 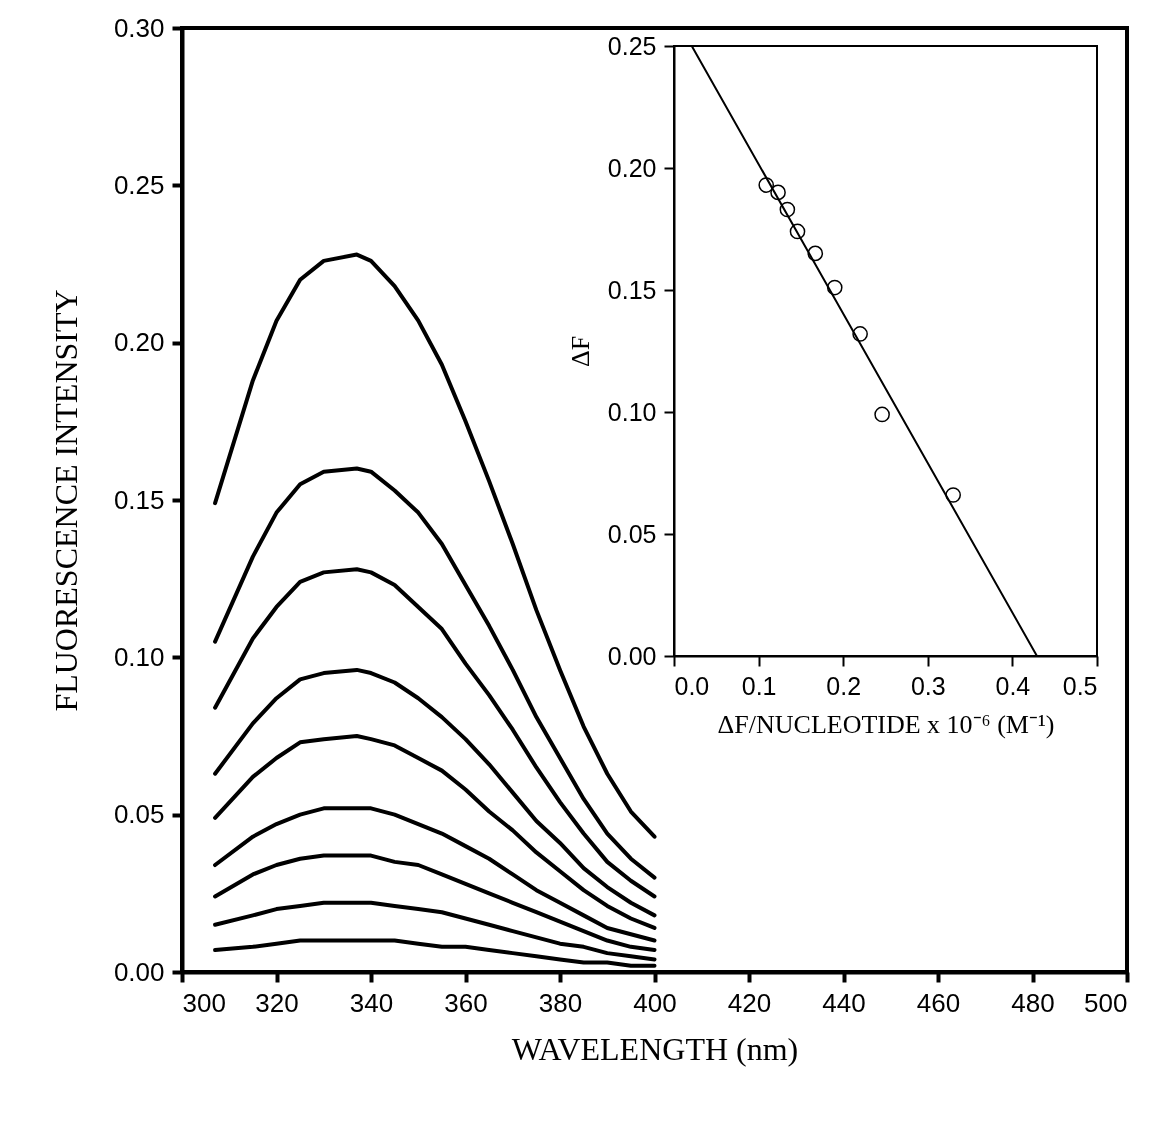 I want to click on y-axis-title: FLUORESCENCE INTENSITY, so click(x=65, y=500).